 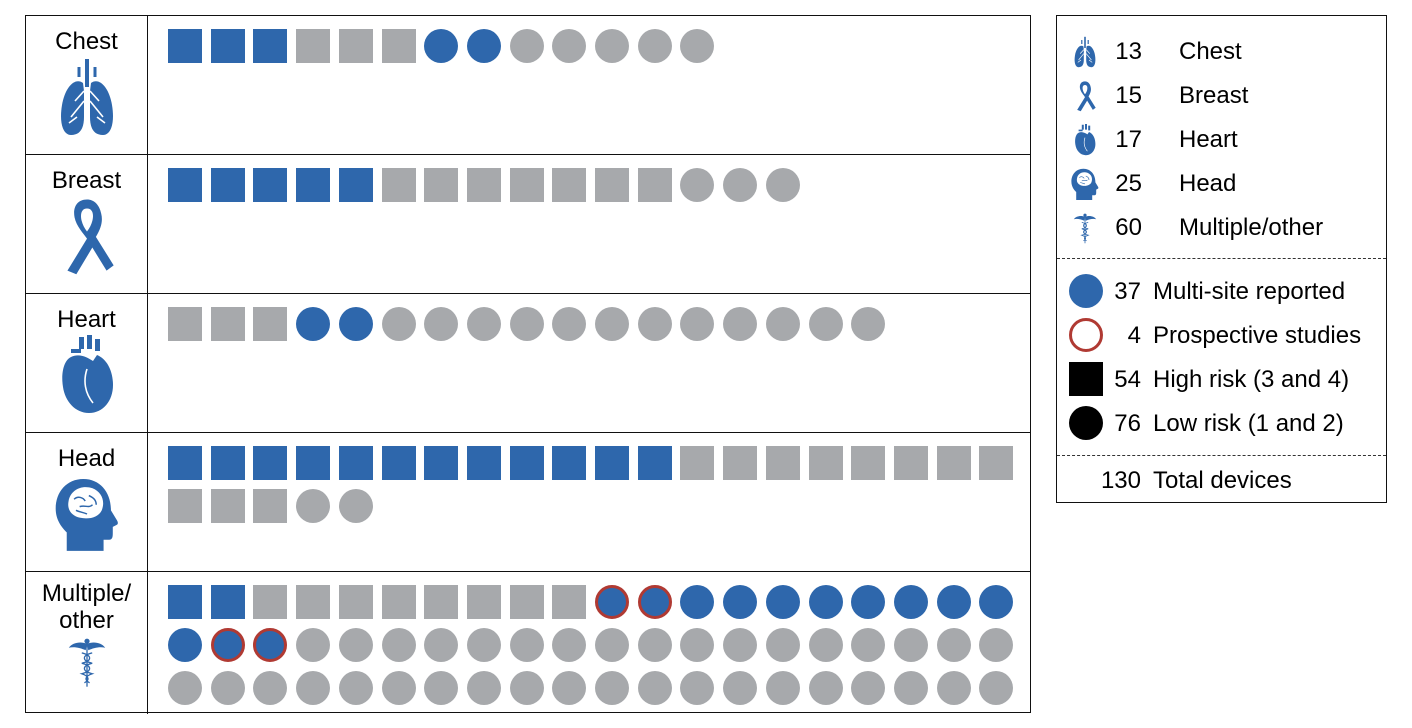 What do you see at coordinates (86, 319) in the screenshot?
I see `row-label-text: Heart` at bounding box center [86, 319].